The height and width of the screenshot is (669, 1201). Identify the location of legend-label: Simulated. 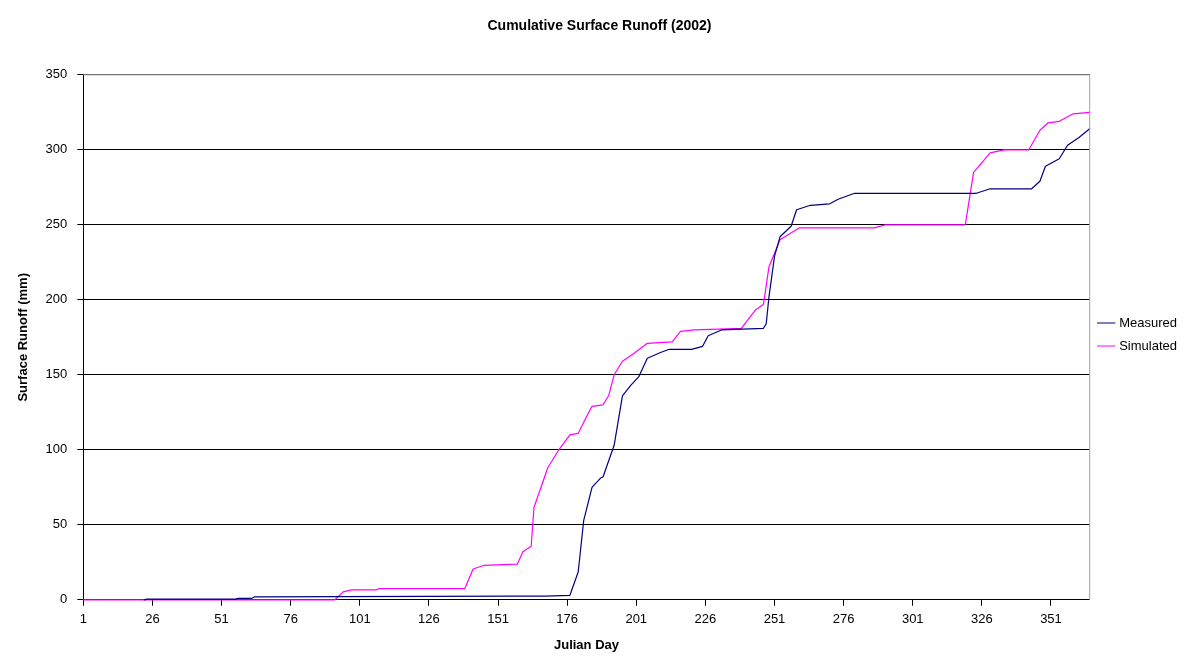
(1148, 345).